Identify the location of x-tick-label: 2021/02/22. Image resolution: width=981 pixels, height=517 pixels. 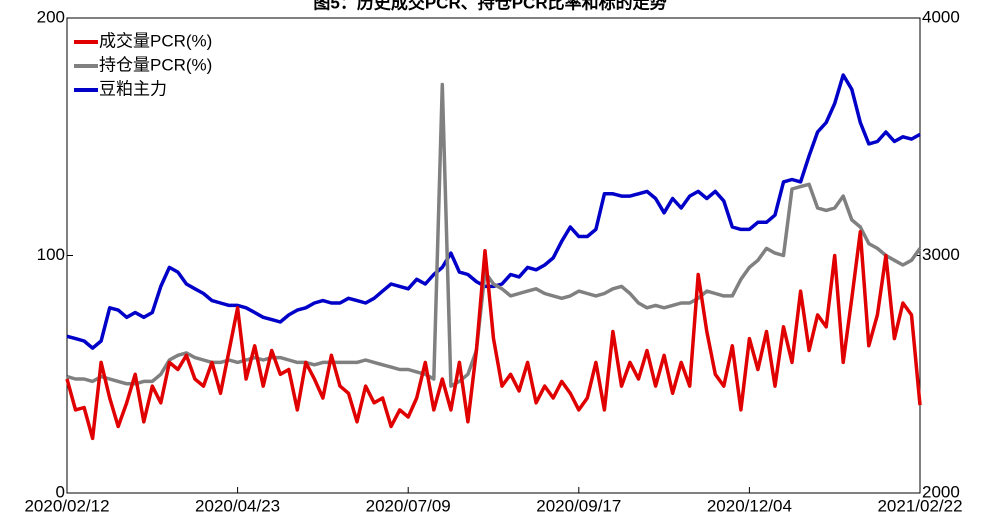
(919, 505).